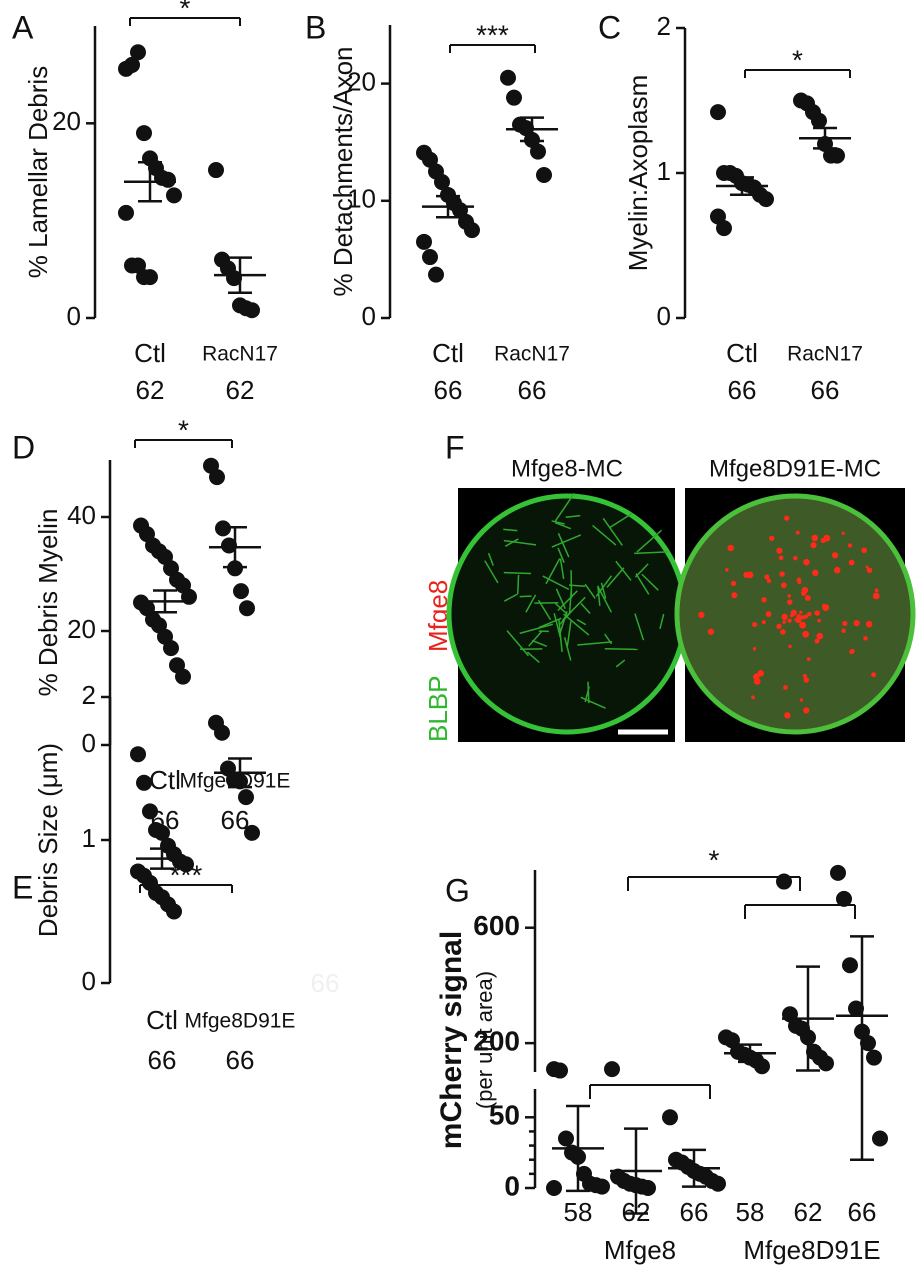 The height and width of the screenshot is (1280, 920). Describe the element at coordinates (325, 983) in the screenshot. I see `faint-text: 66` at that location.